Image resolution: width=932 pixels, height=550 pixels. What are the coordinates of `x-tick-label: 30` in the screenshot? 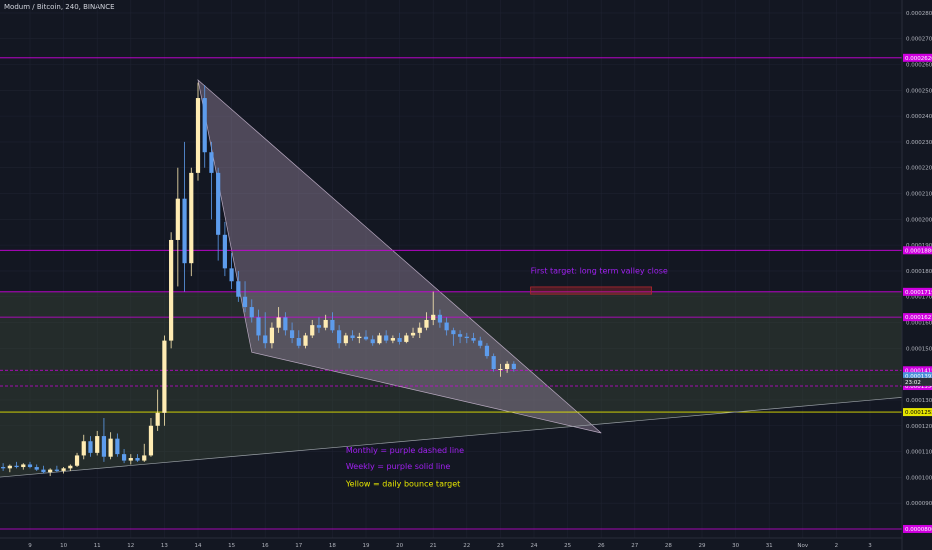 It's located at (735, 546).